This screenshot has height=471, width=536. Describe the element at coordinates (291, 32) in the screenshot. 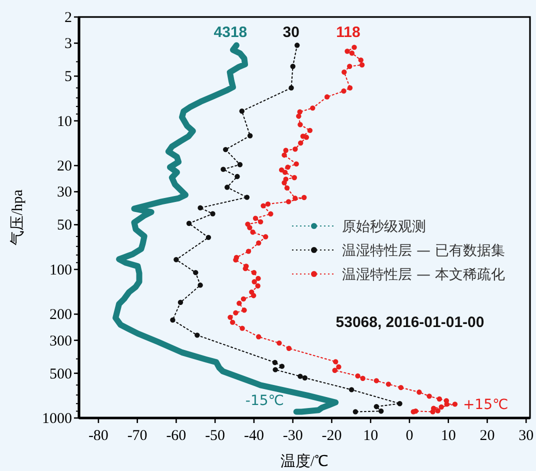

I see `annotation: 30` at that location.